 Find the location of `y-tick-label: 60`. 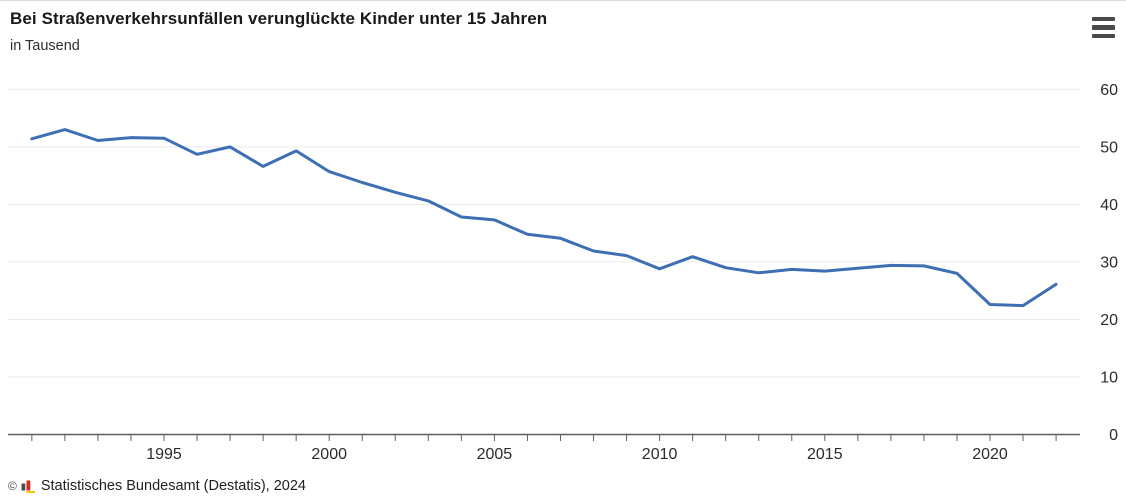

y-tick-label: 60 is located at coordinates (1109, 90).